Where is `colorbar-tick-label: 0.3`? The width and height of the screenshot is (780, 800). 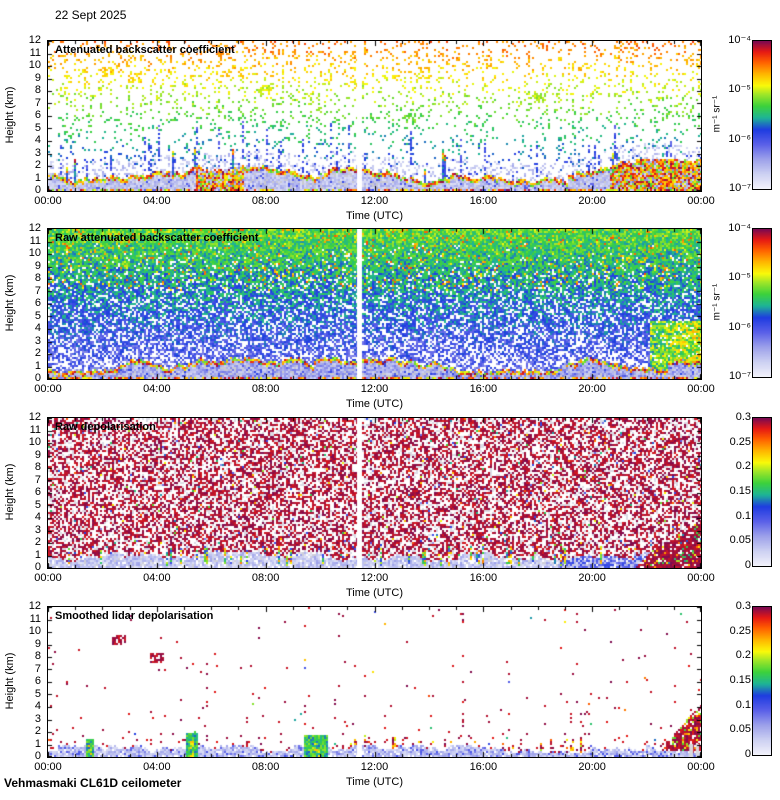
colorbar-tick-label: 0.3 is located at coordinates (743, 417).